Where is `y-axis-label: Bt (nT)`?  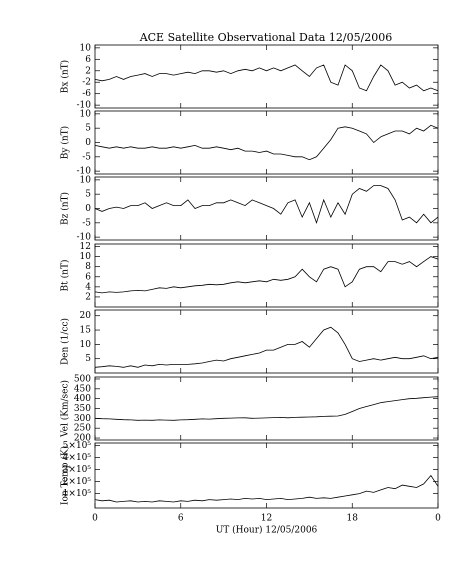 y-axis-label: Bt (nT) is located at coordinates (65, 276).